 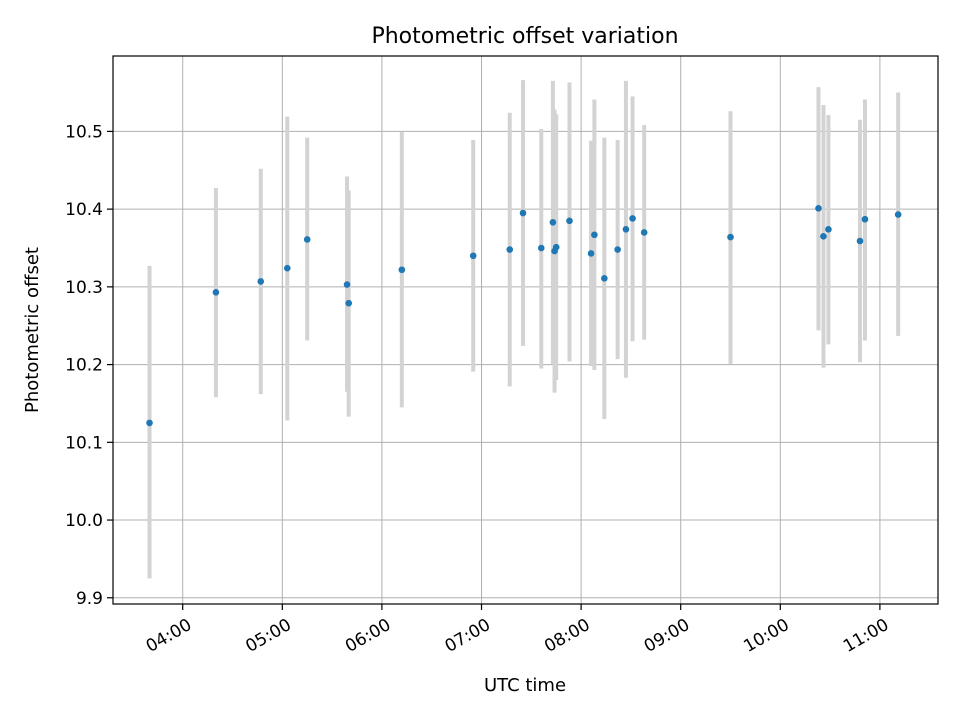 I want to click on y-tick-label: 10.4, so click(x=84, y=210).